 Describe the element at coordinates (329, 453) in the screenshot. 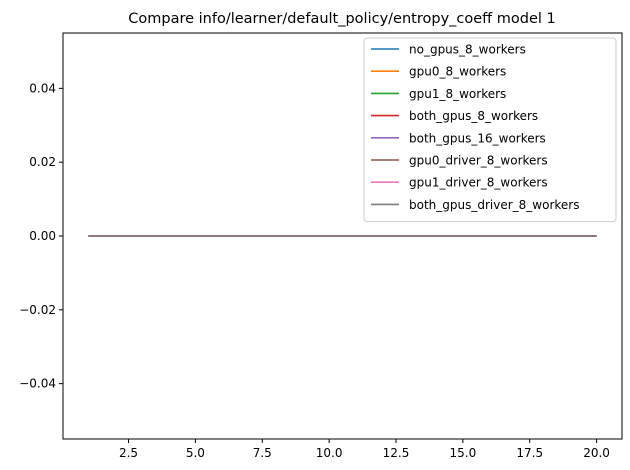

I see `x-tick-label: 10.0` at that location.